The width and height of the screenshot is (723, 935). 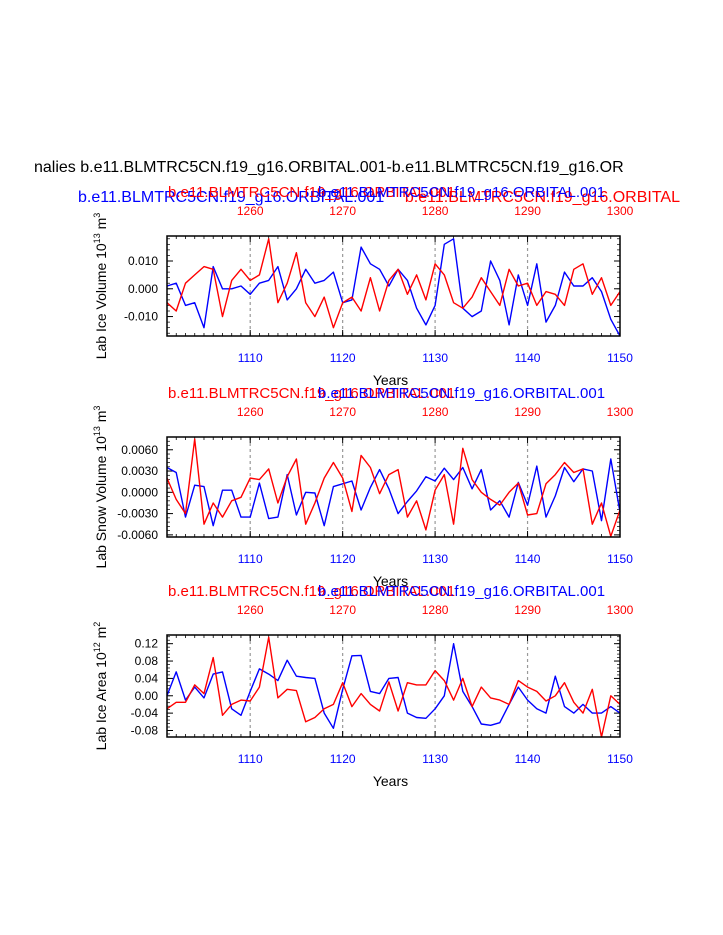 I want to click on y-axis-label-part: 12, so click(x=97, y=647).